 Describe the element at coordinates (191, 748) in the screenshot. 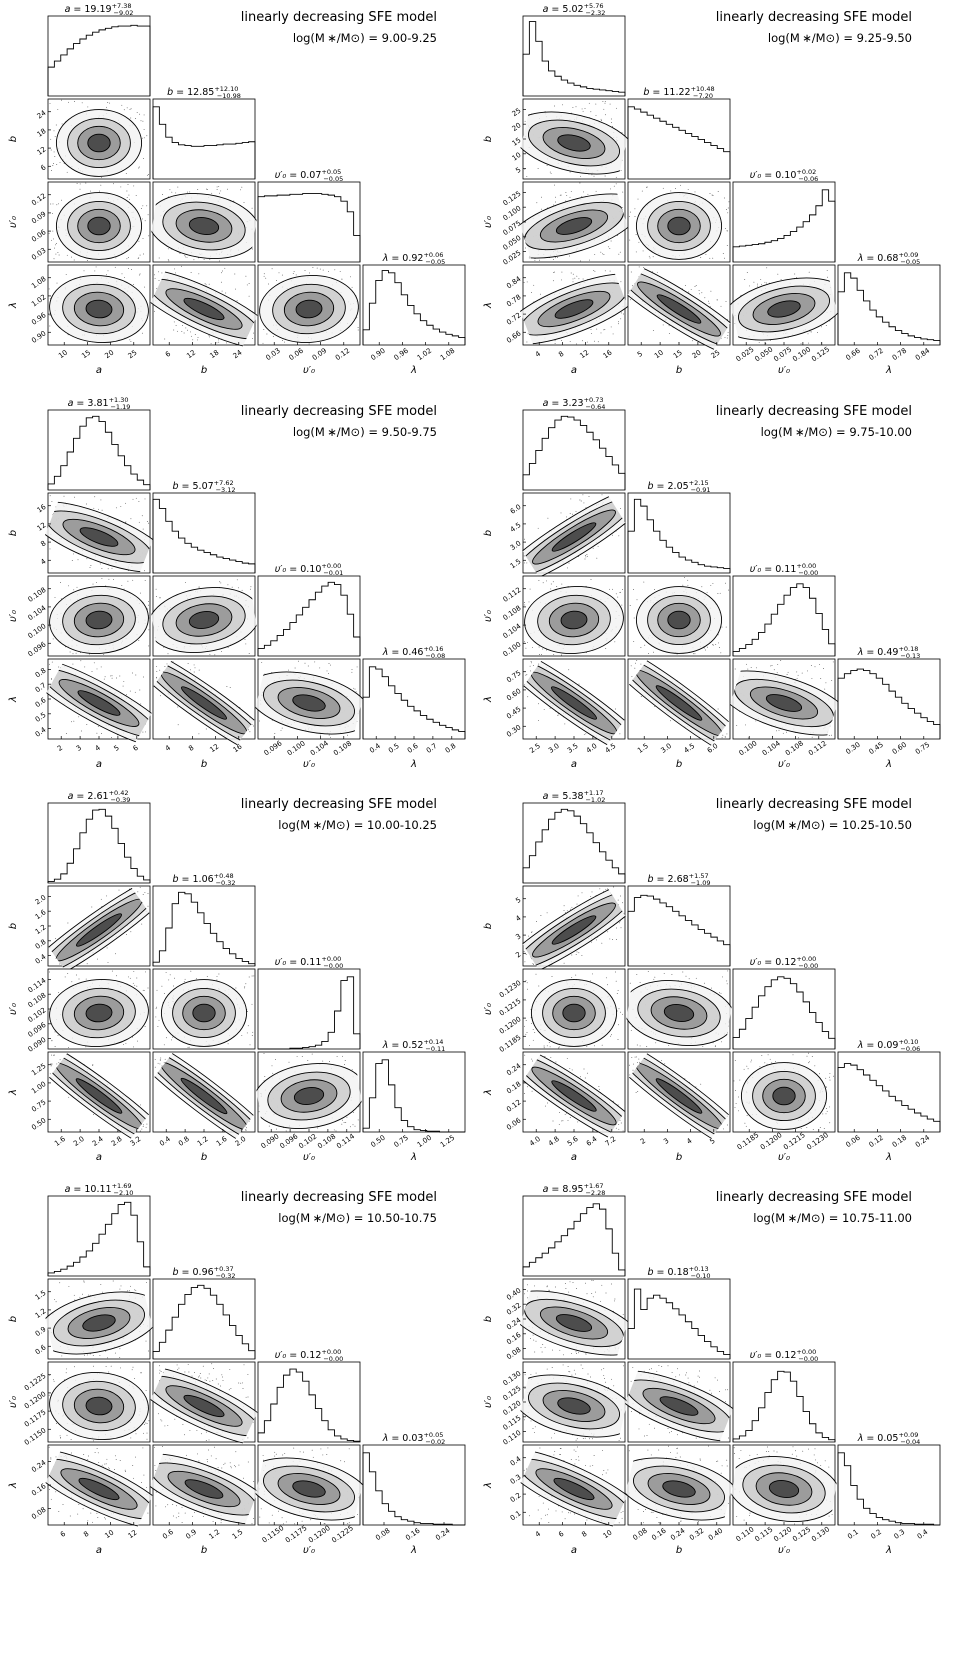

I see `x-tick-label: 8` at that location.